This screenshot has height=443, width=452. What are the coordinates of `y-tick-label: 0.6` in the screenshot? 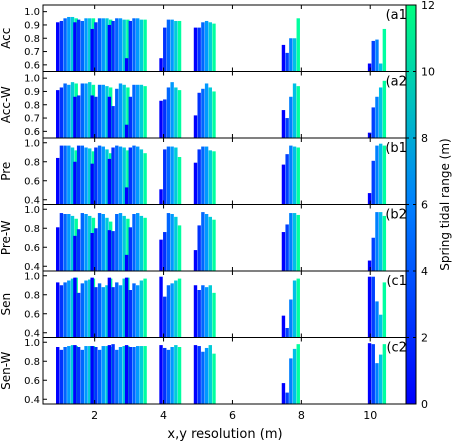 It's located at (32, 132).